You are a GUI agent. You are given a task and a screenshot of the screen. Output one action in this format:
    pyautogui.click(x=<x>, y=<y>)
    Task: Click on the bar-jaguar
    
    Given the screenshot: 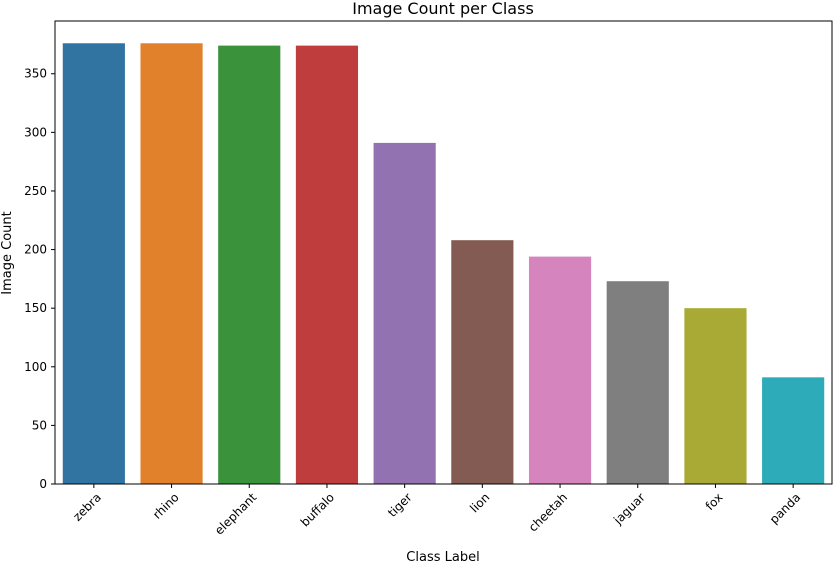 What is the action you would take?
    pyautogui.click(x=637, y=382)
    